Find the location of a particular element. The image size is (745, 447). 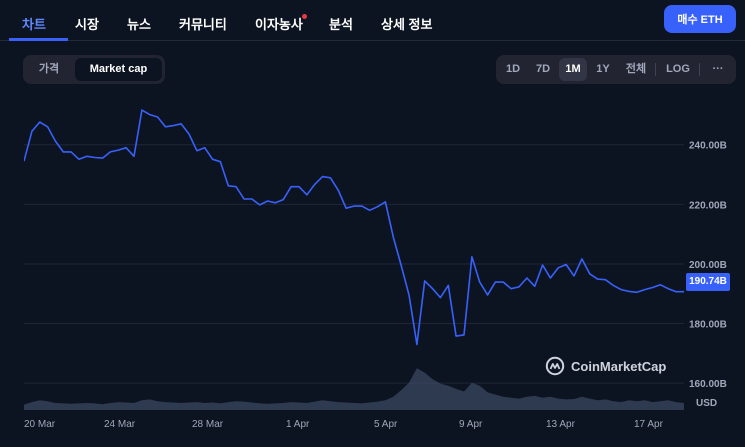

x-tick-label: 20 Mar is located at coordinates (40, 424).